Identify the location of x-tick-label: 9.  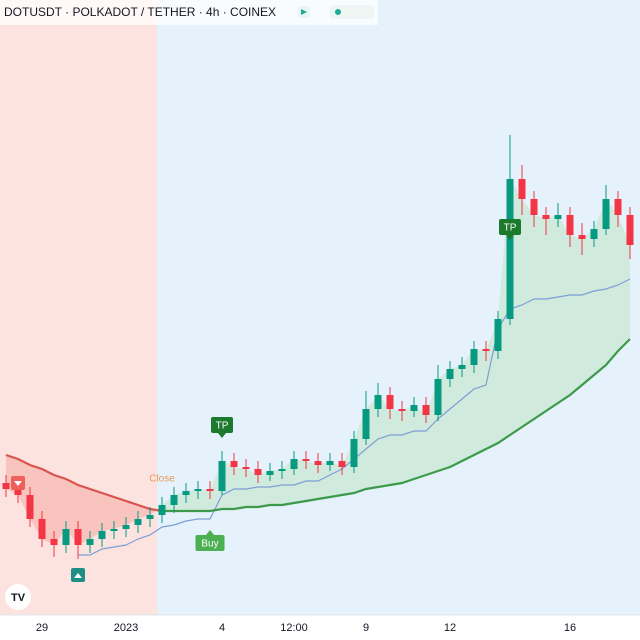
(366, 628).